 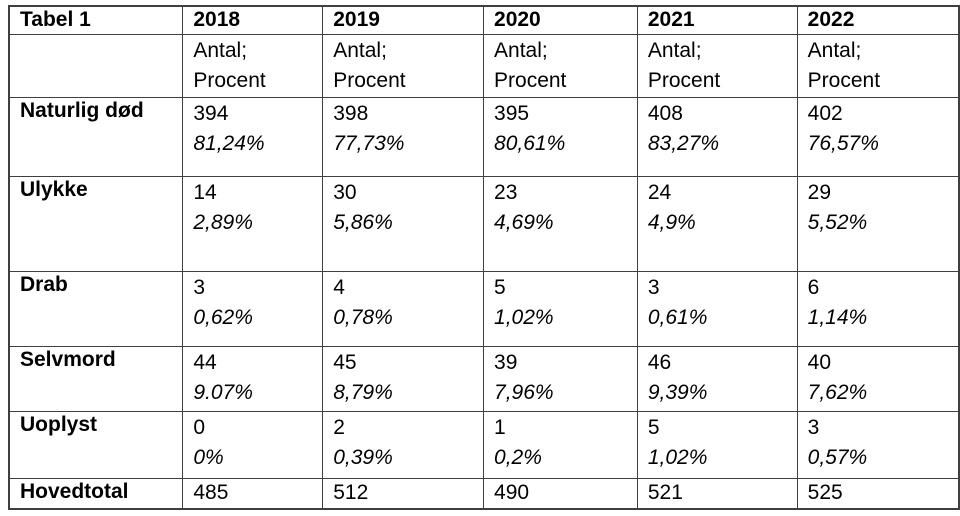 What do you see at coordinates (208, 457) in the screenshot?
I see `percent-value: 0%` at bounding box center [208, 457].